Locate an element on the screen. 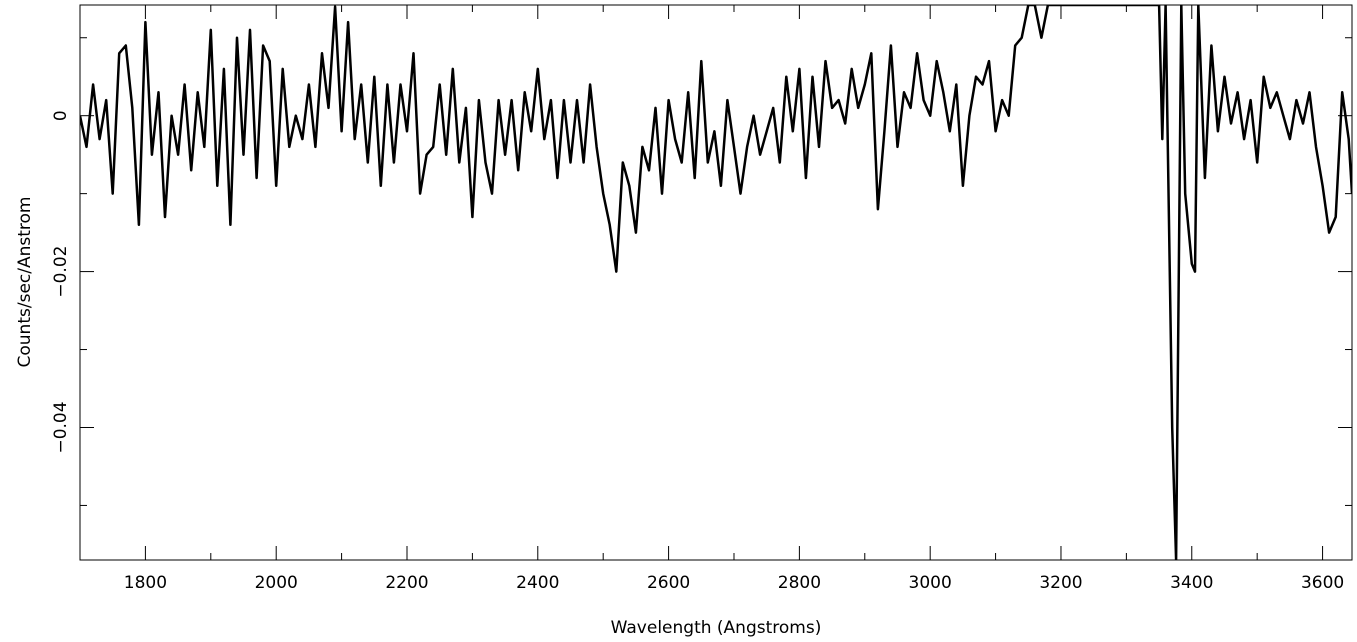  y-axis-label: Counts/sec/Anstrom is located at coordinates (25, 282).